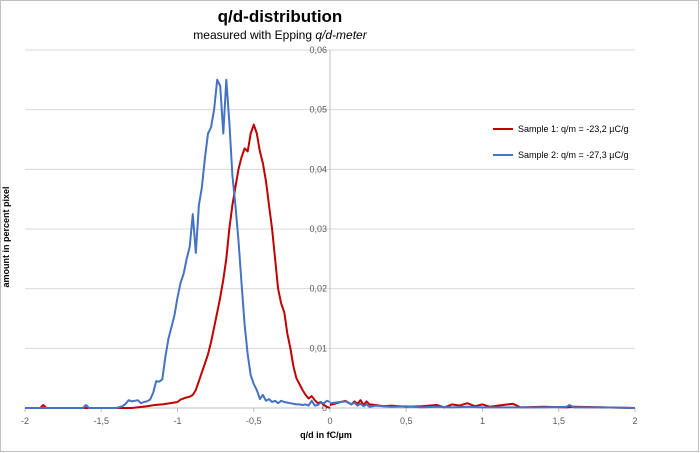 This screenshot has width=700, height=453. I want to click on chart-subtitle-italic: q/d-meter, so click(341, 35).